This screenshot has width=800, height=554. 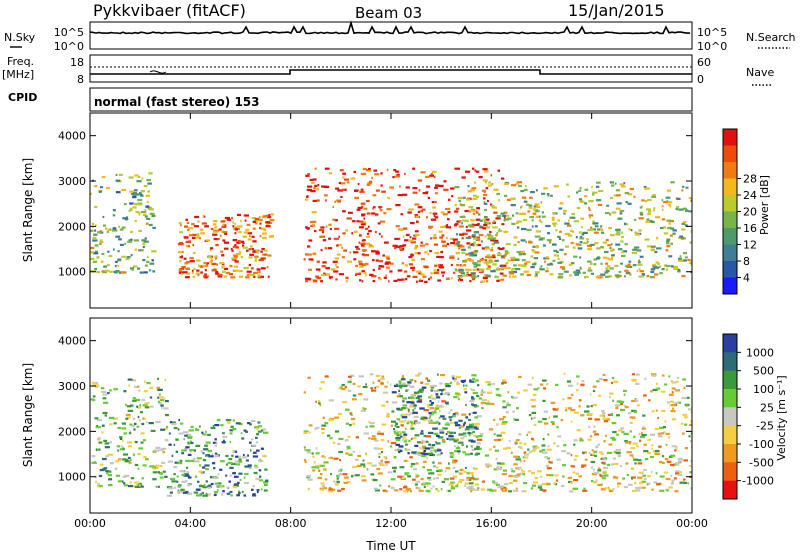 What do you see at coordinates (712, 46) in the screenshot?
I see `noise-right-tick-low: 10^0` at bounding box center [712, 46].